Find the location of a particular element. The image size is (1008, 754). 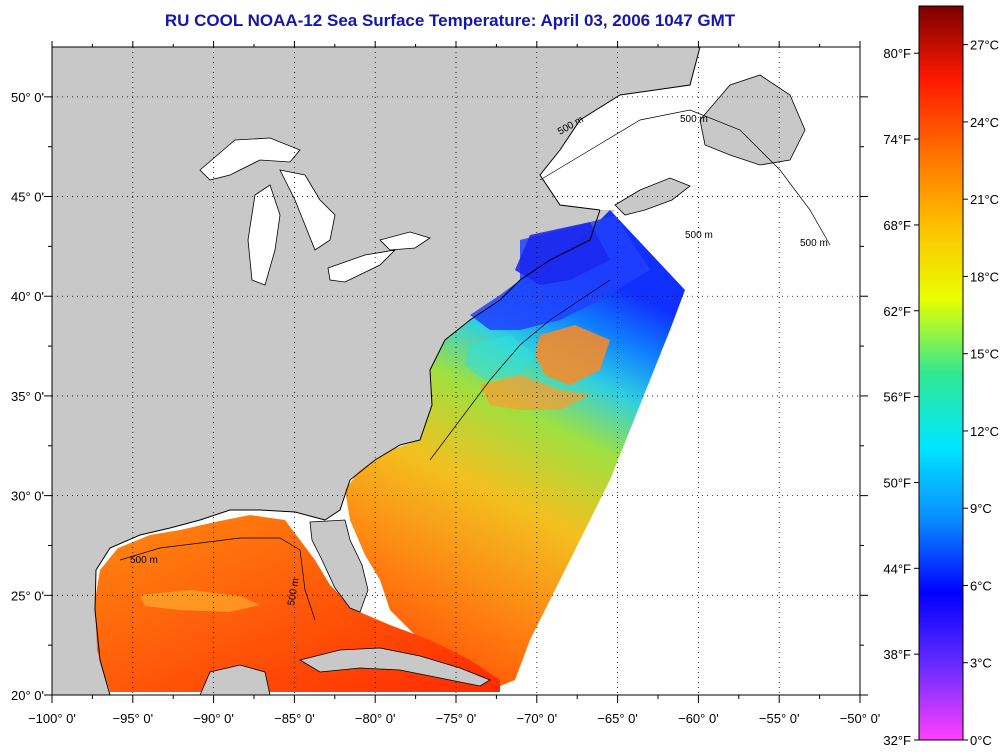

fahrenheit-label: 62°F is located at coordinates (897, 311).